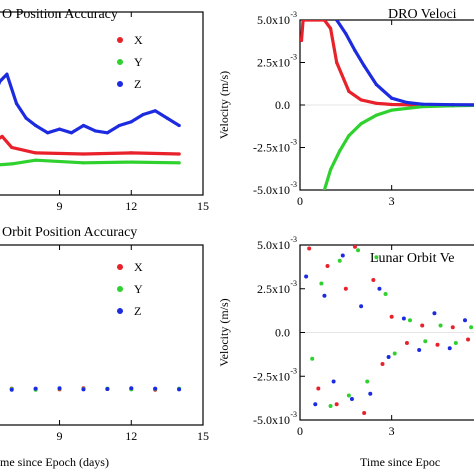 This screenshot has height=474, width=474. I want to click on series-line-x, so click(90, 145).